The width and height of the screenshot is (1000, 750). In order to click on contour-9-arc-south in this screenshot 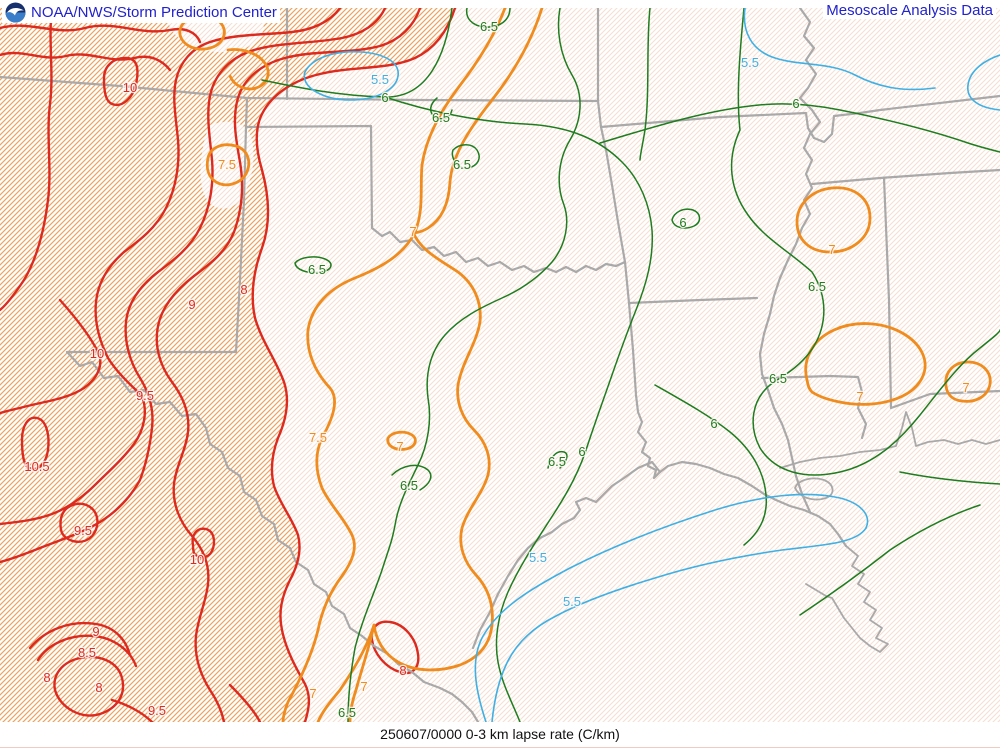, I will do `click(80, 639)`.